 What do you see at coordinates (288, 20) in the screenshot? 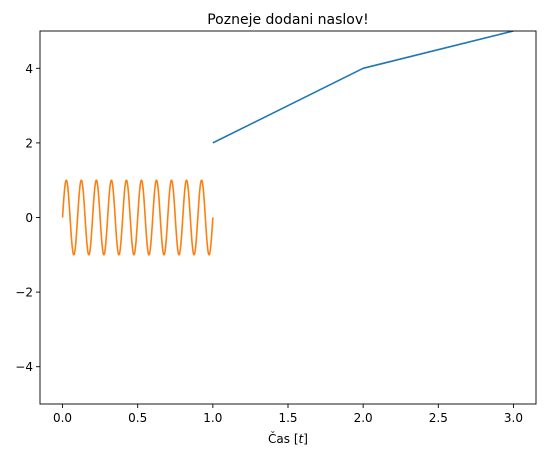
I see `chart-title: Pozneje dodani naslov!` at bounding box center [288, 20].